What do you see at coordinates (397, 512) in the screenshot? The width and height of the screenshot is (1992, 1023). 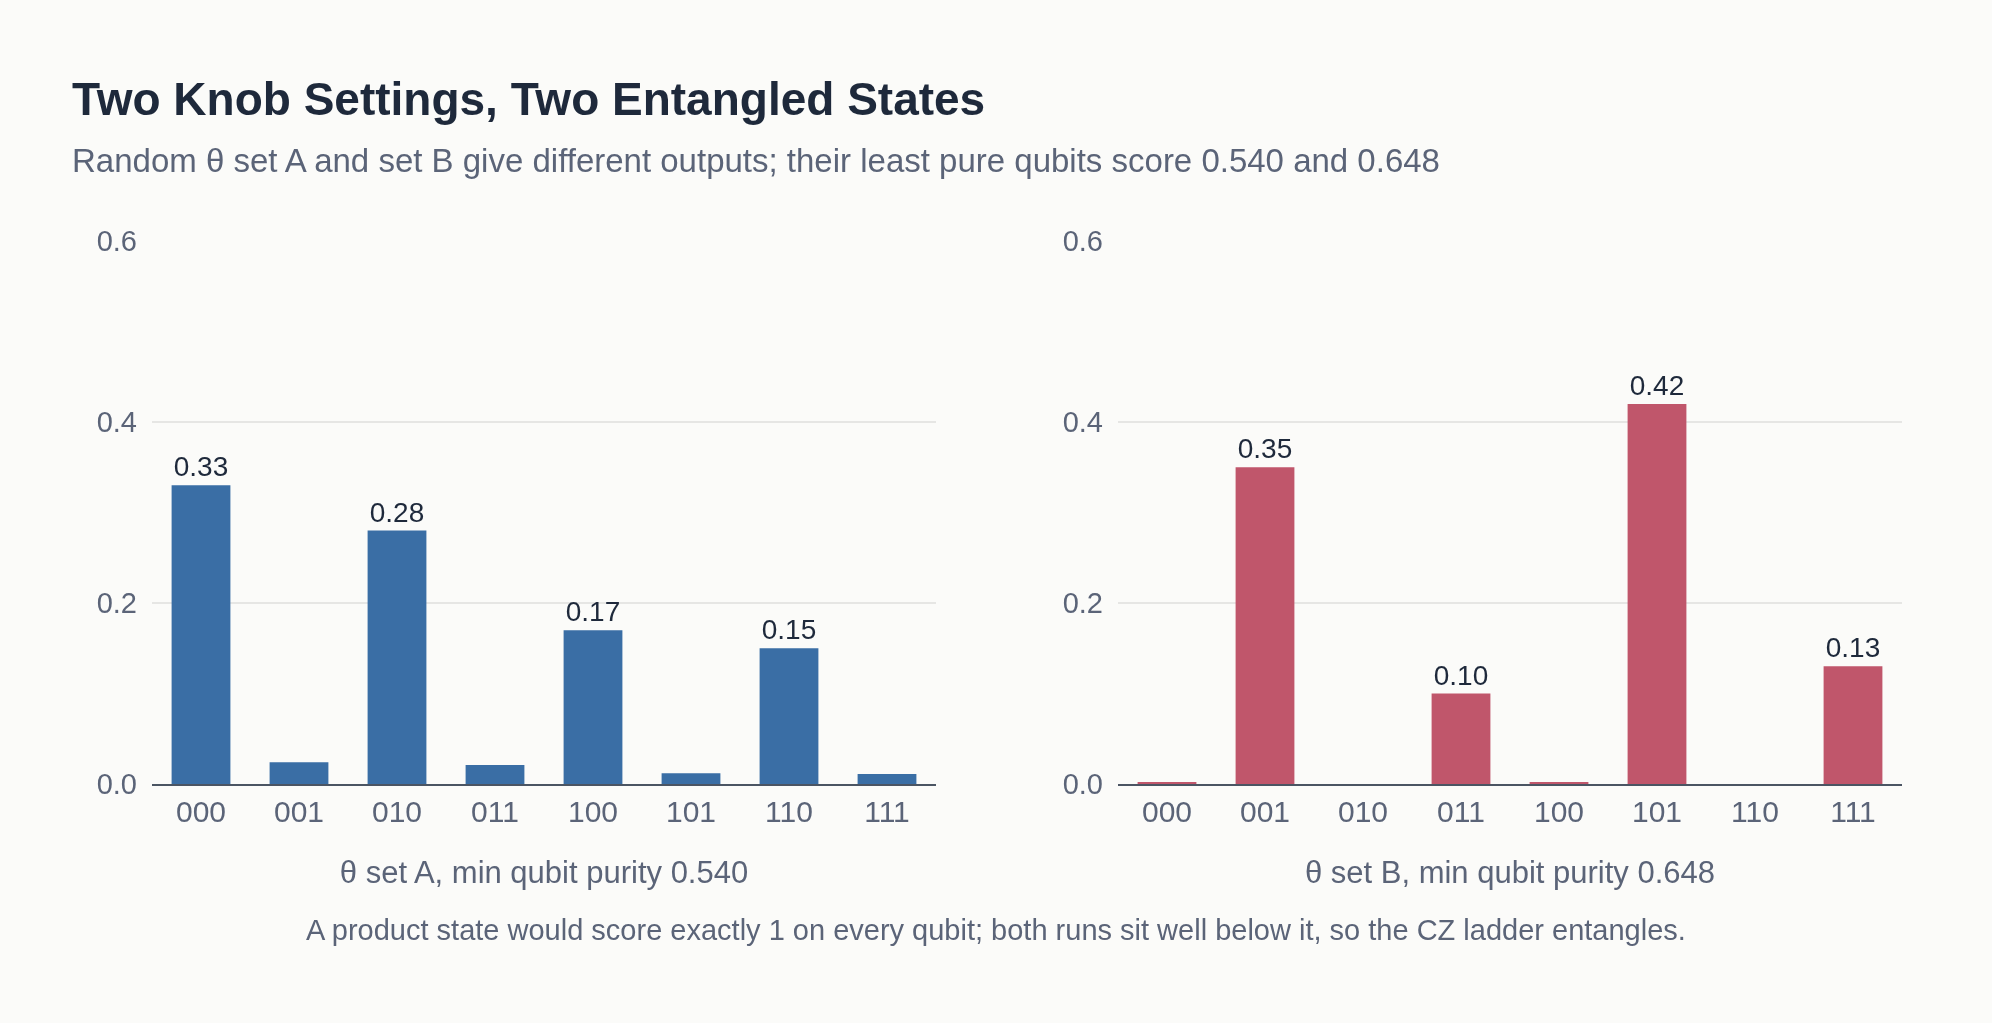 I see `data-label: 0.28` at bounding box center [397, 512].